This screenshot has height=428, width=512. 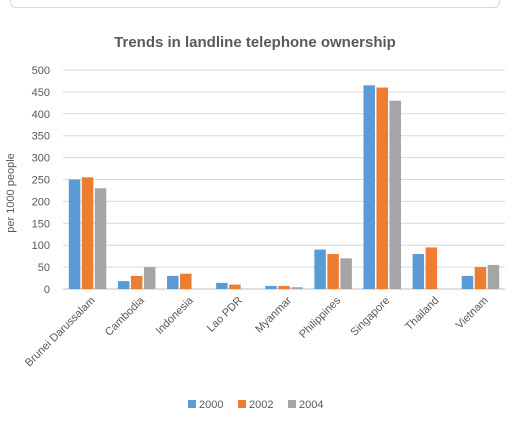 What do you see at coordinates (41, 159) in the screenshot?
I see `y-tick-label: 300` at bounding box center [41, 159].